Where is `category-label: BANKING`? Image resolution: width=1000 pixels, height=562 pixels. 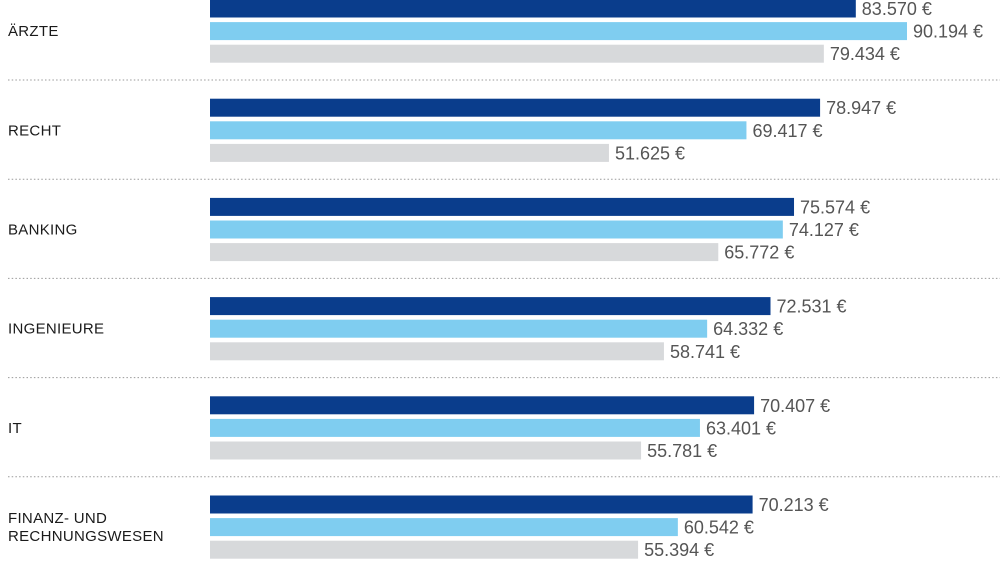 category-label: BANKING is located at coordinates (43, 230).